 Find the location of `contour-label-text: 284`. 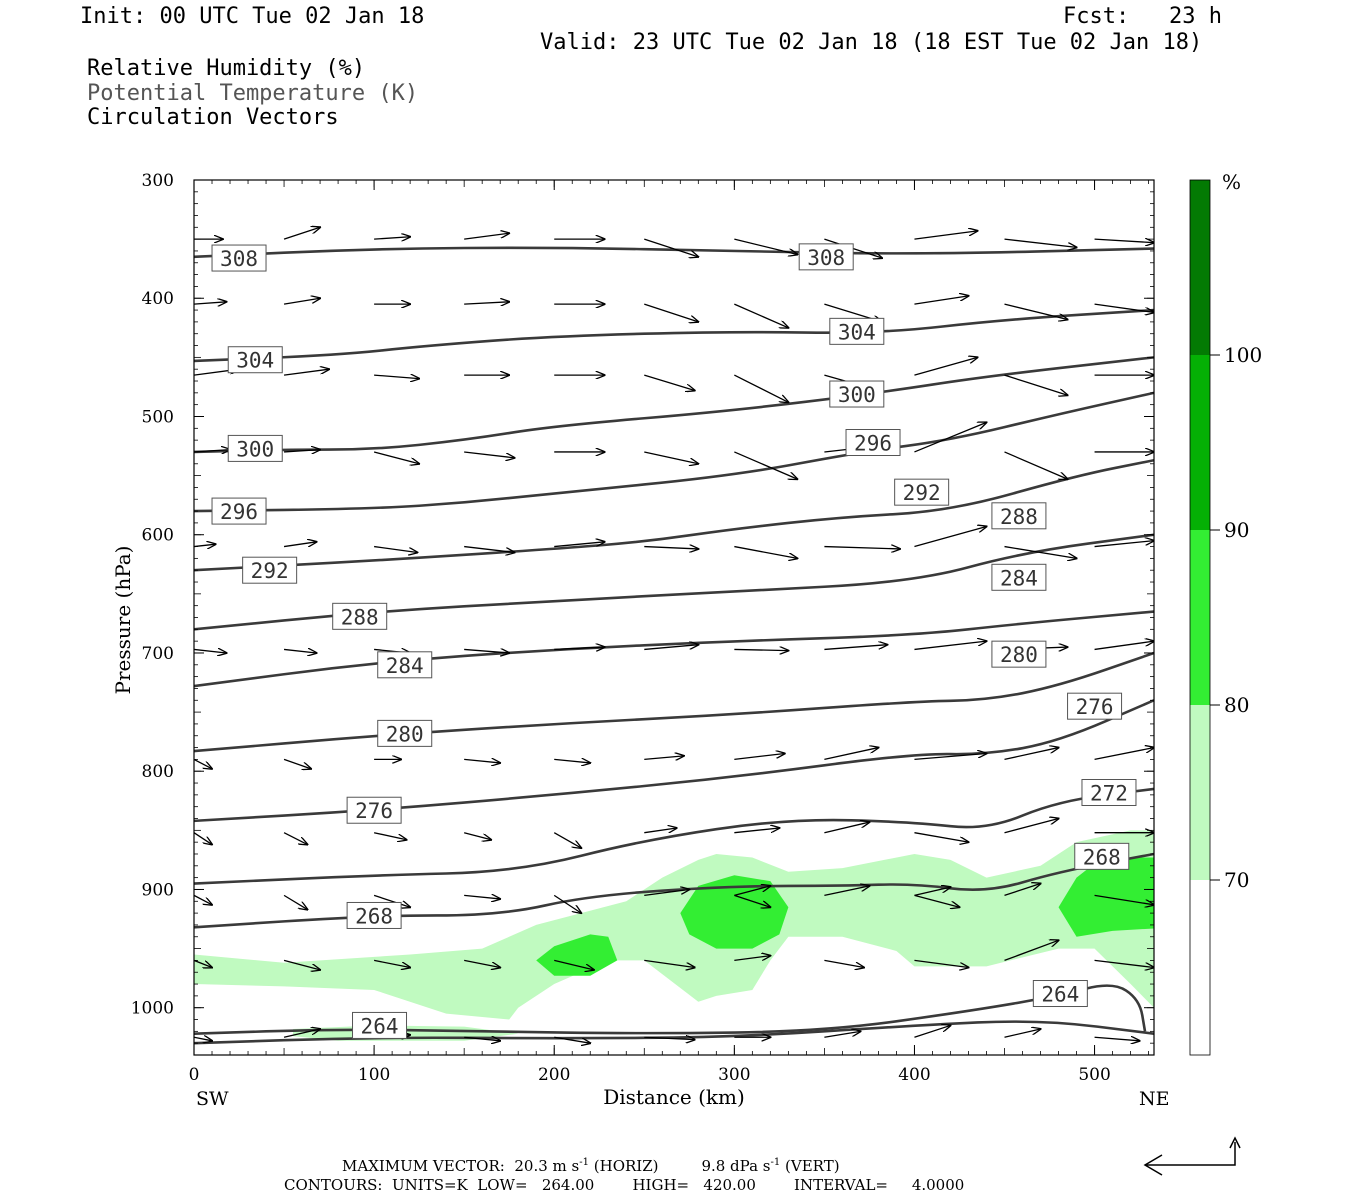

contour-label-text: 284 is located at coordinates (1019, 578).